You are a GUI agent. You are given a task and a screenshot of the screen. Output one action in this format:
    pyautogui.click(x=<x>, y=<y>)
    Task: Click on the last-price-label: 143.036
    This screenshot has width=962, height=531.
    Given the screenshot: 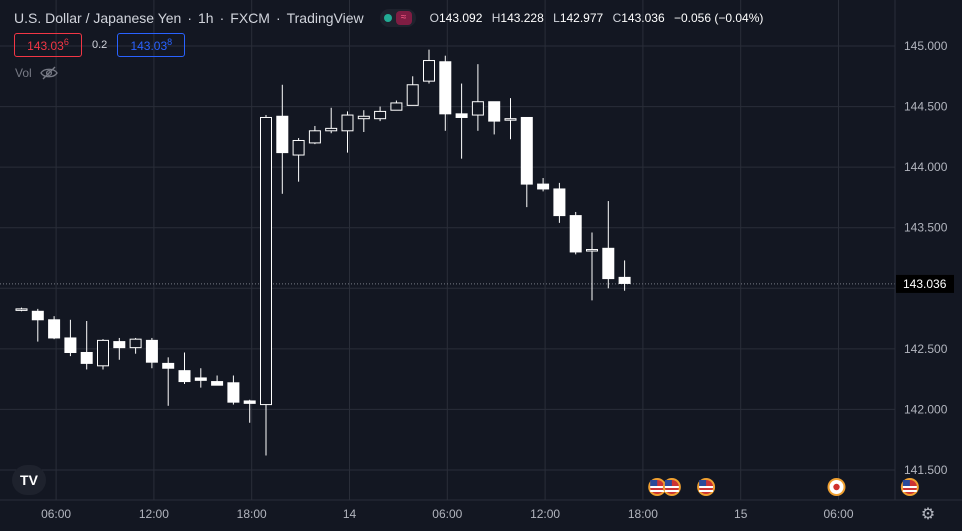 What is the action you would take?
    pyautogui.click(x=925, y=284)
    